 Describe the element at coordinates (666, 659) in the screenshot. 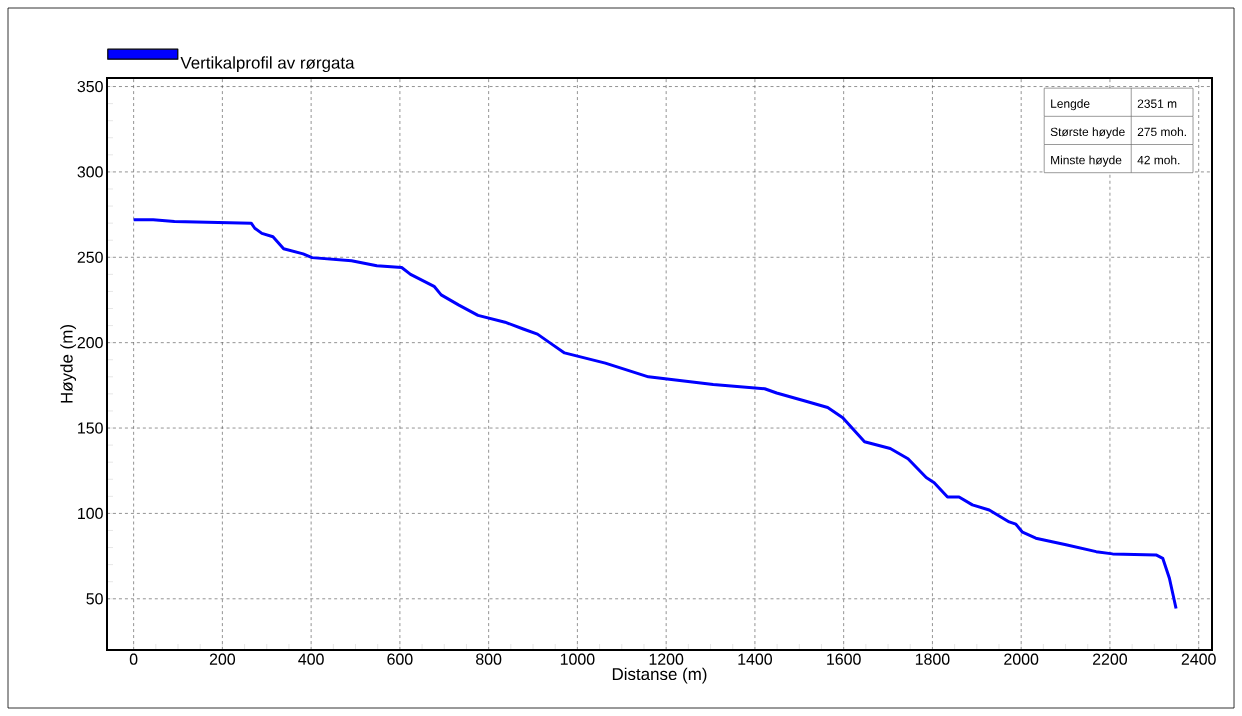

I see `x-tick-label: 1200` at that location.